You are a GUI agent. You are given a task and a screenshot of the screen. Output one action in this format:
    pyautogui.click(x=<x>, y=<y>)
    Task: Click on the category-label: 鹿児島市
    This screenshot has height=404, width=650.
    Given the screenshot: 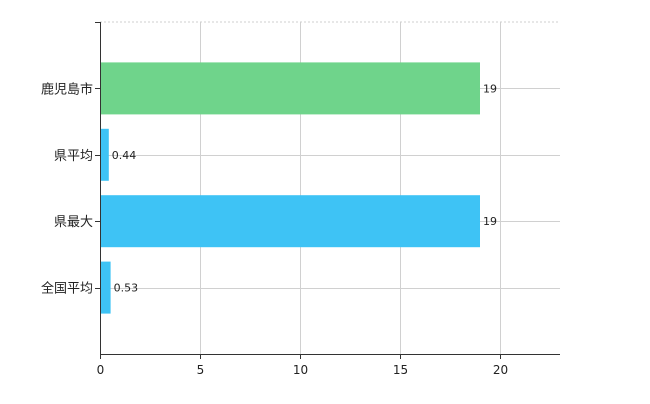 What is the action you would take?
    pyautogui.click(x=67, y=89)
    